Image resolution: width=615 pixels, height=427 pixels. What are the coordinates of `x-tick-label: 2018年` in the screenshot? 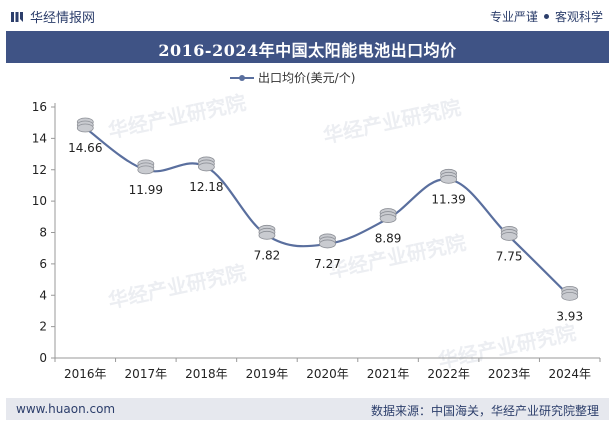 It's located at (206, 374).